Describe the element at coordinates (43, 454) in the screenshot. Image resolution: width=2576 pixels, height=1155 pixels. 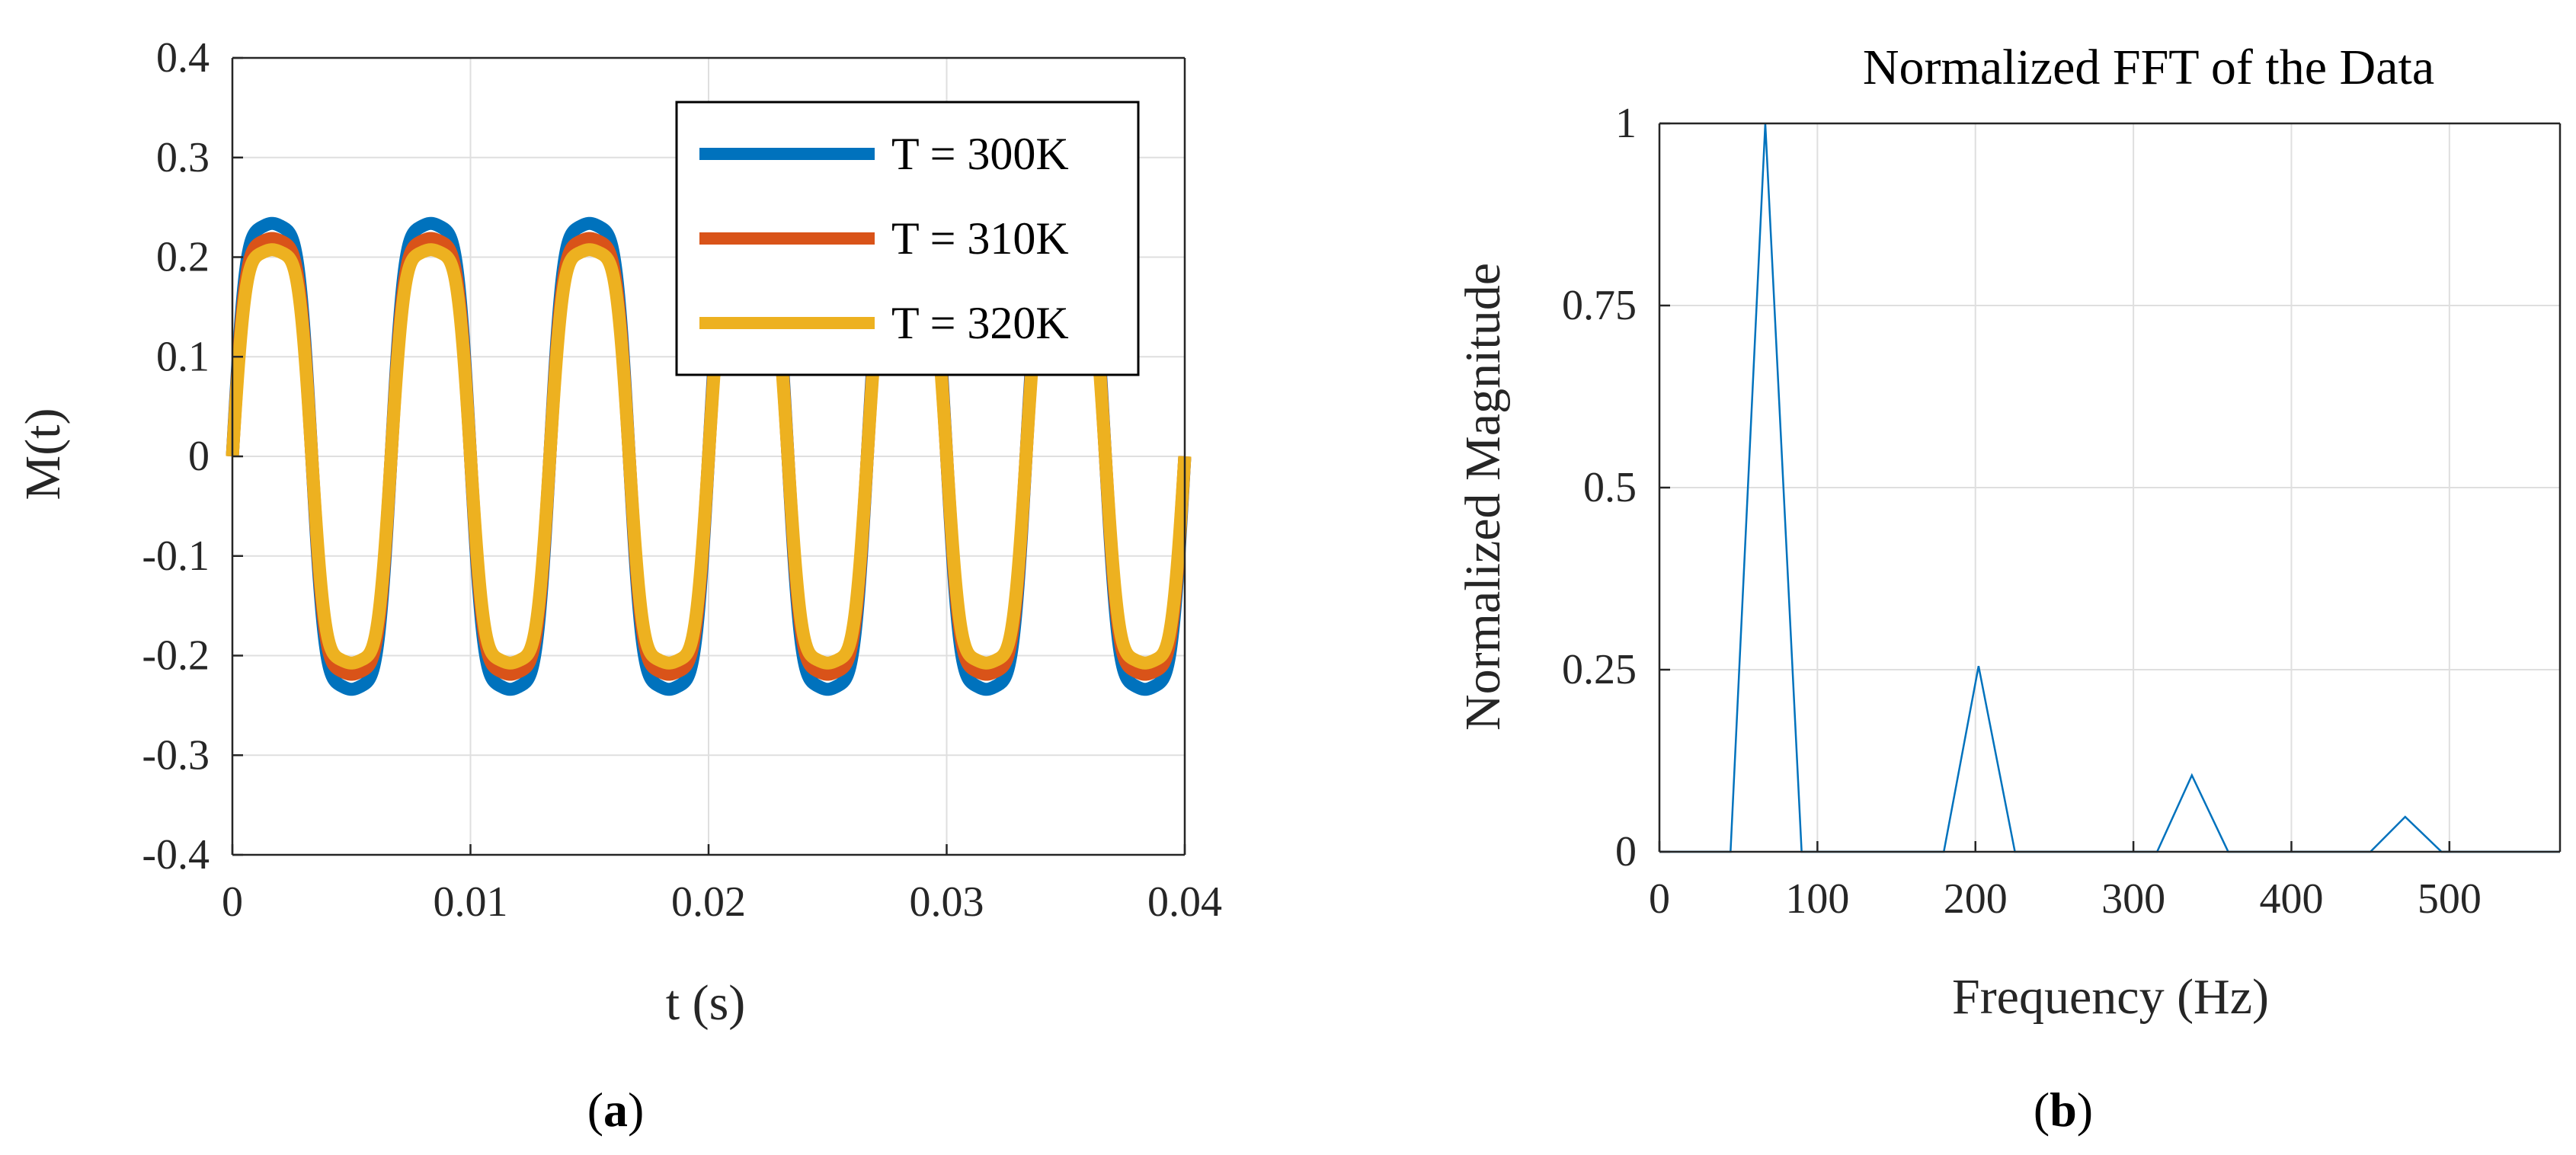
I see `panel-a-y-axis-label: M(t)` at that location.